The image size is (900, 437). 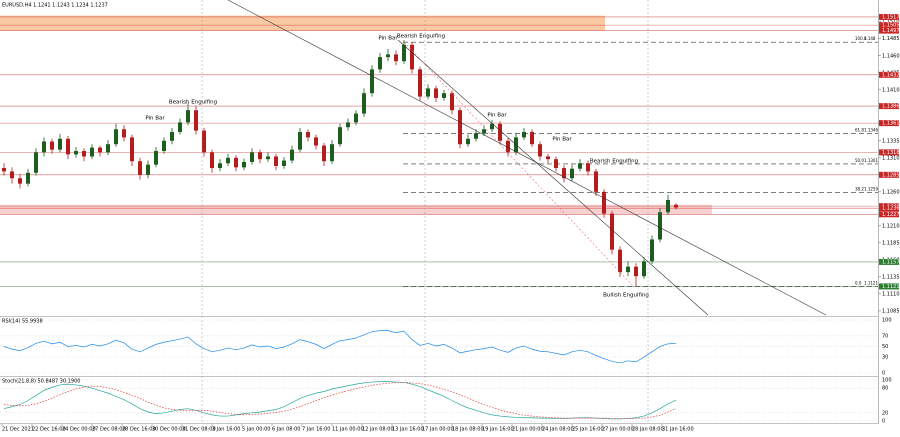 I want to click on fib-price-label: 1.148, so click(x=870, y=38).